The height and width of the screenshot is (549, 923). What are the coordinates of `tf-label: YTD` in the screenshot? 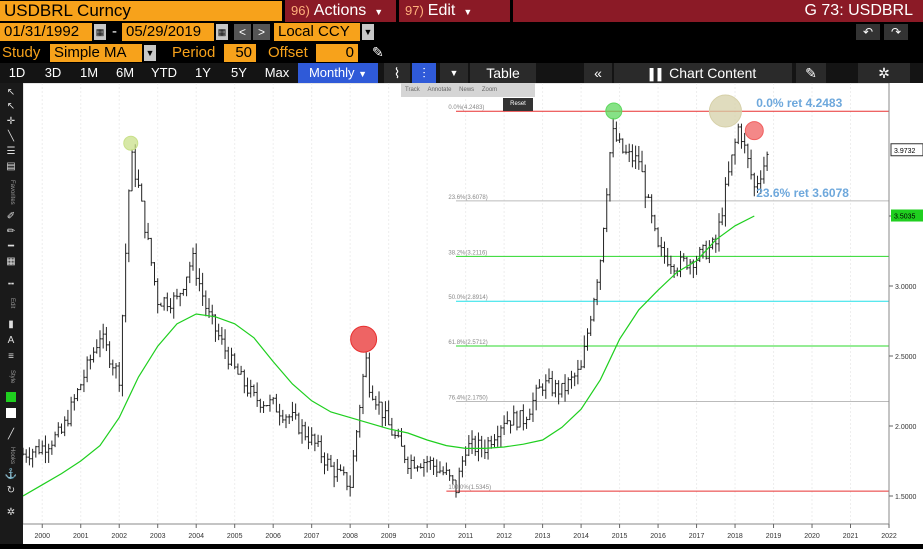 It's located at (164, 72).